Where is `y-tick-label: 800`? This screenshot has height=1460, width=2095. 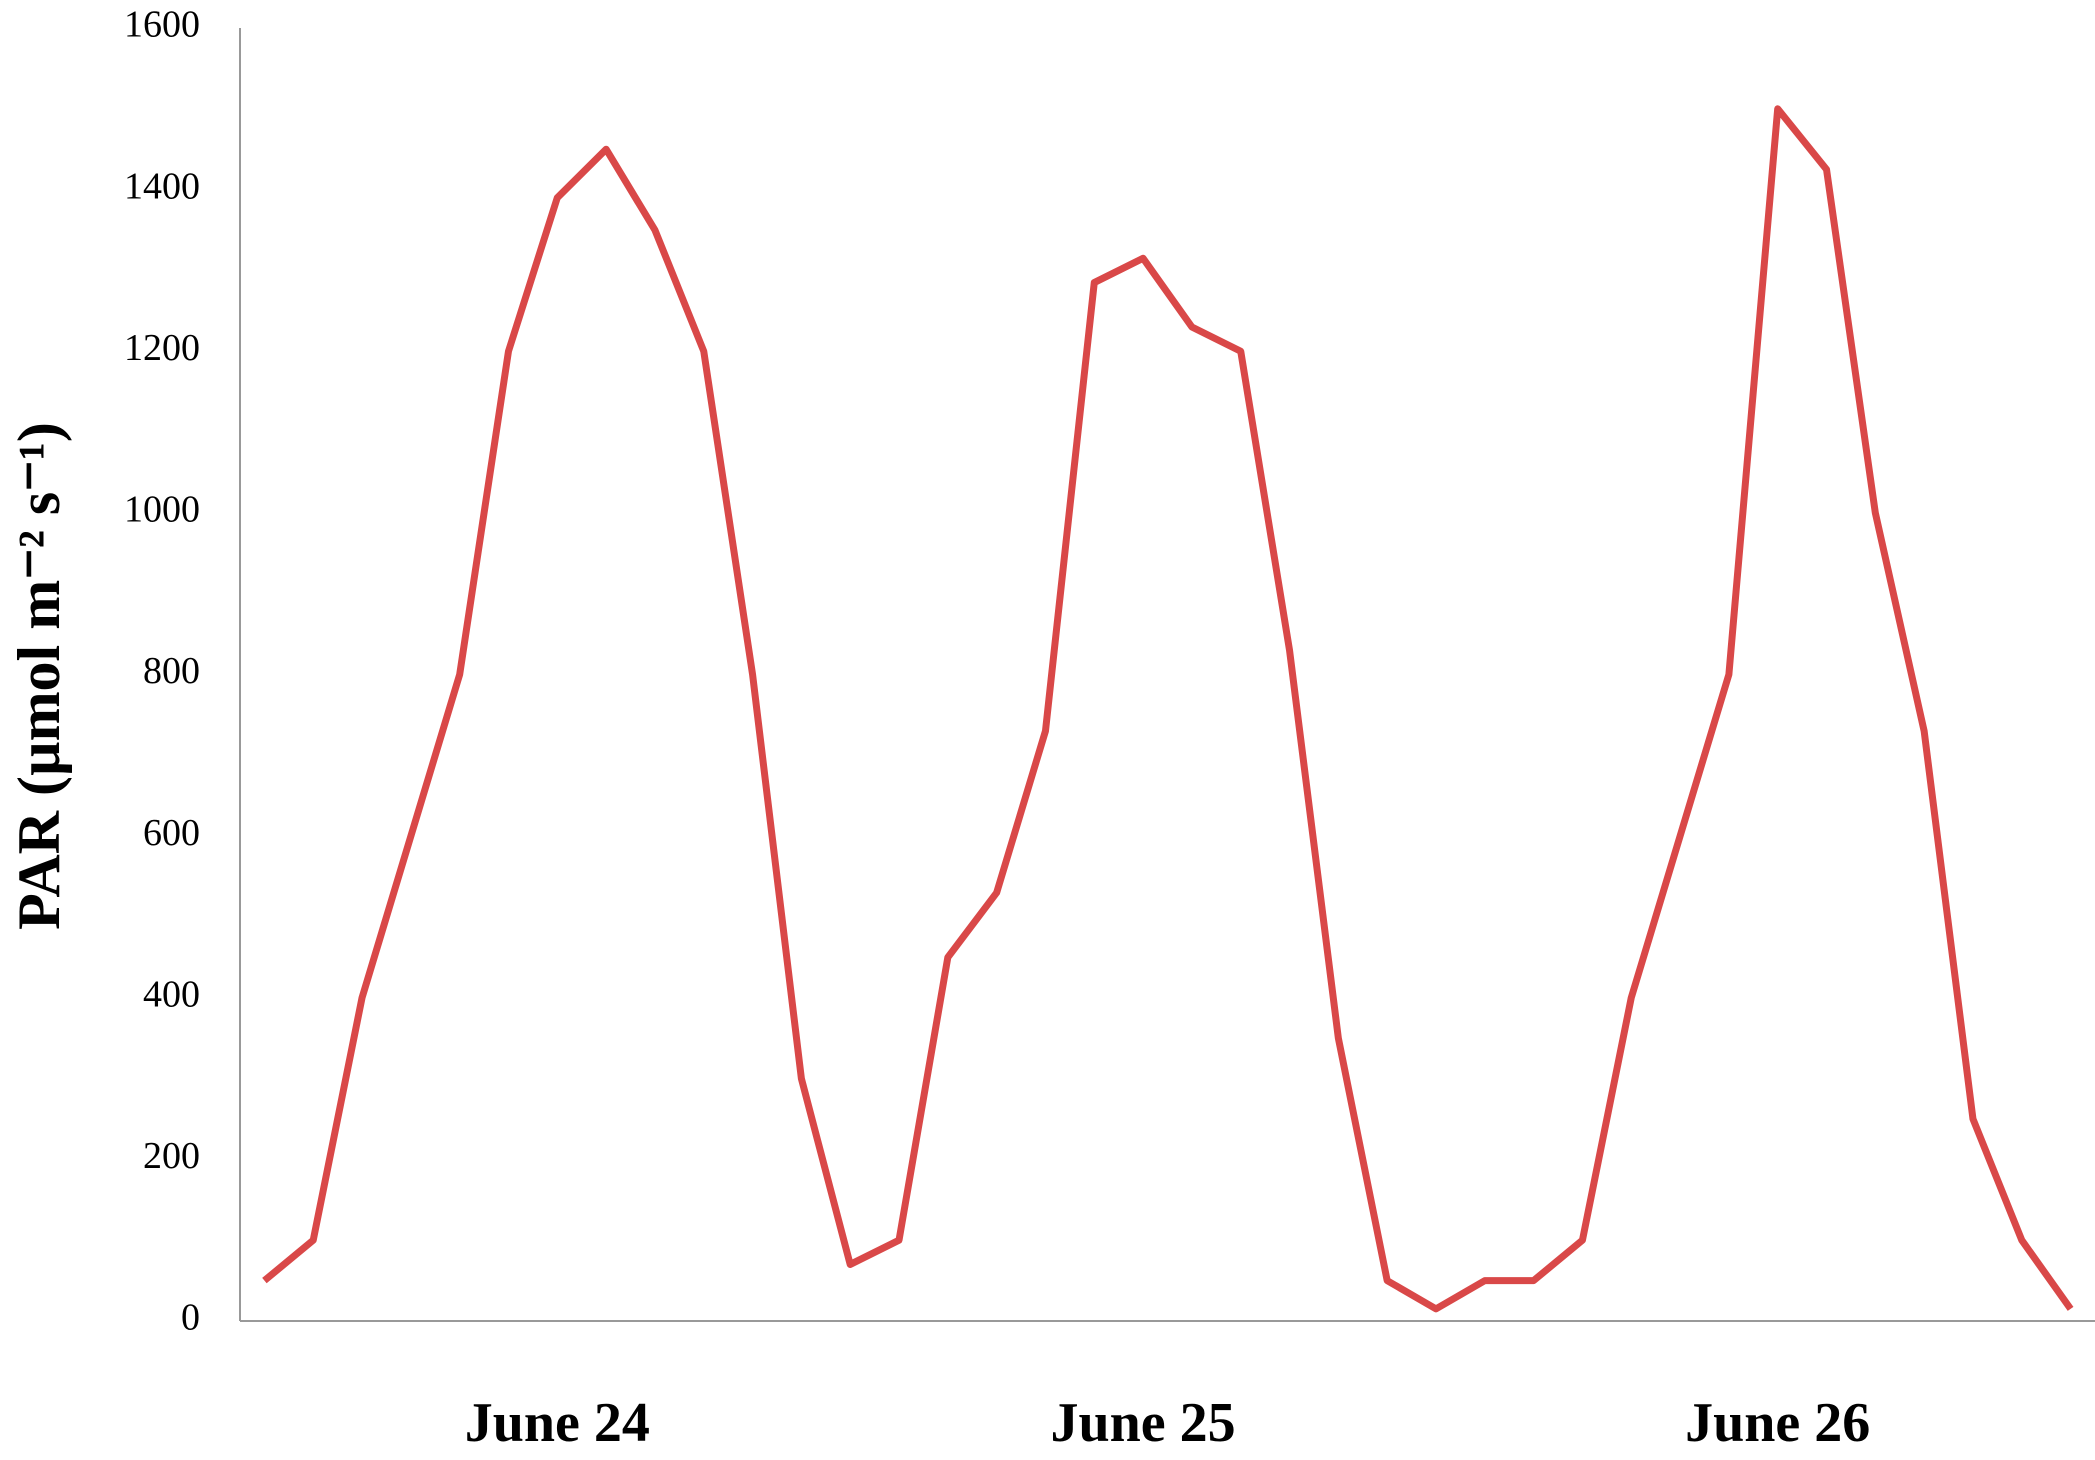 y-tick-label: 800 is located at coordinates (171, 671).